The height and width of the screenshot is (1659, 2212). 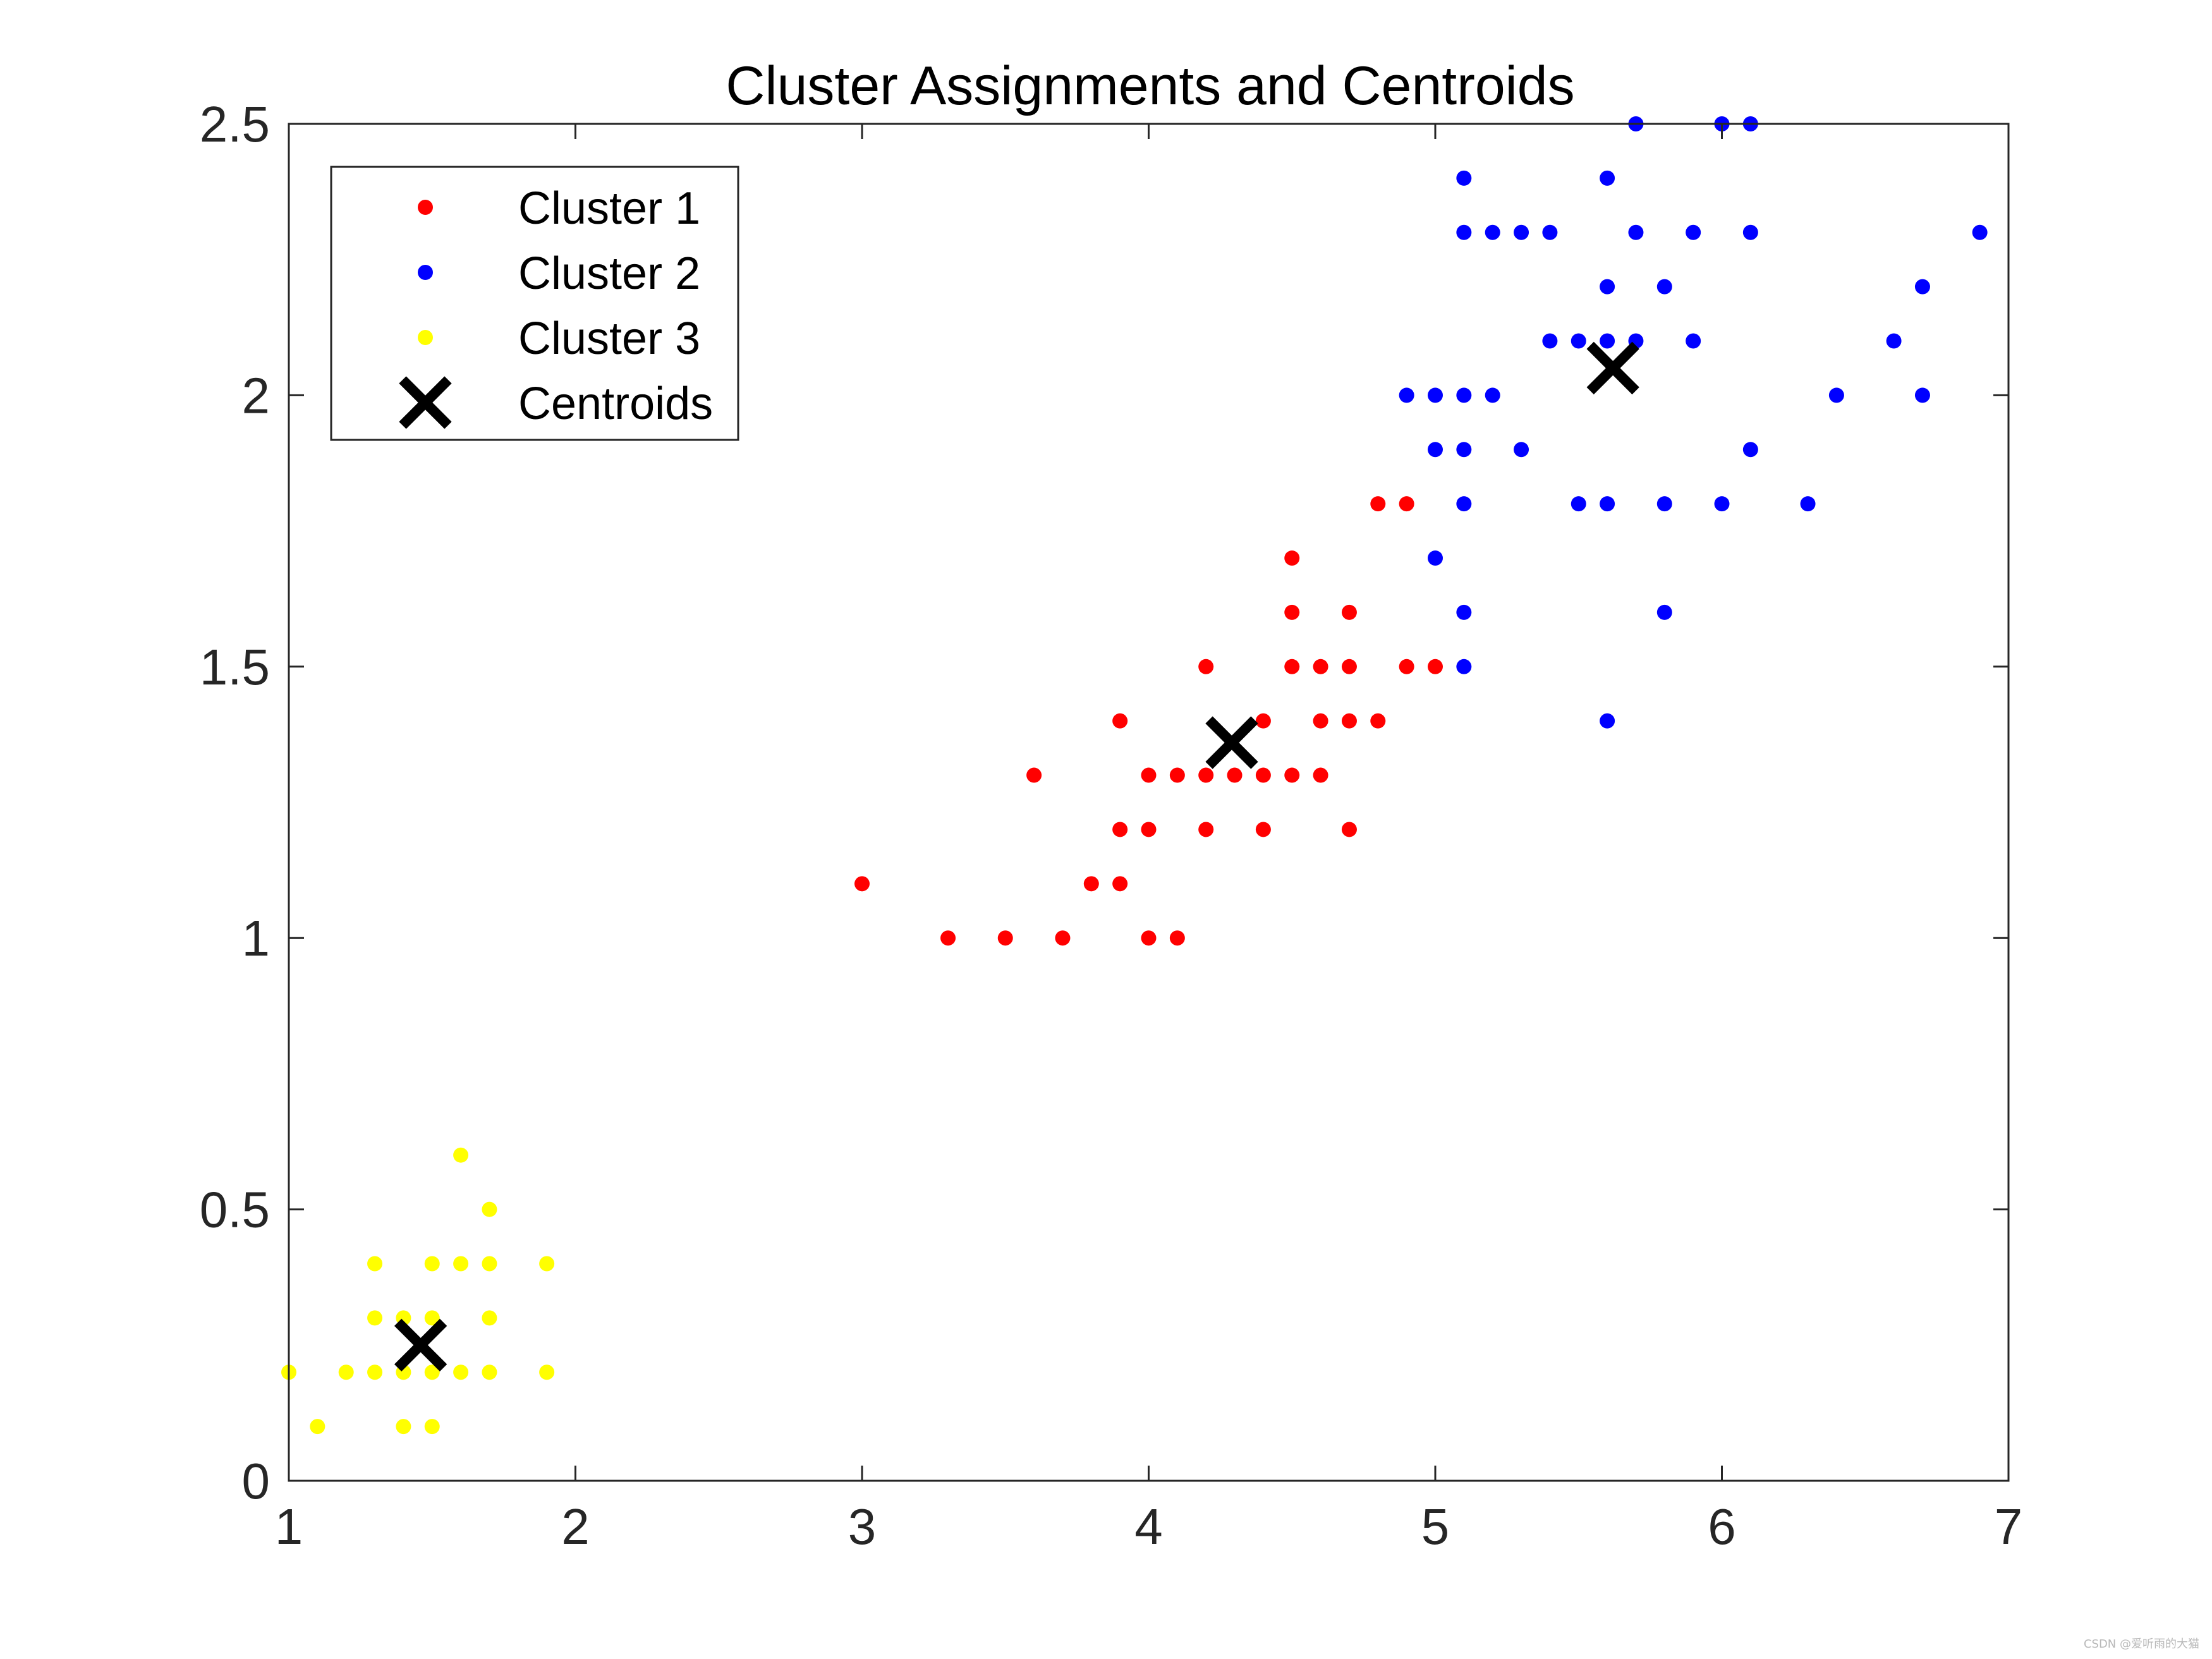 What do you see at coordinates (289, 1526) in the screenshot?
I see `x-tick-label: 1` at bounding box center [289, 1526].